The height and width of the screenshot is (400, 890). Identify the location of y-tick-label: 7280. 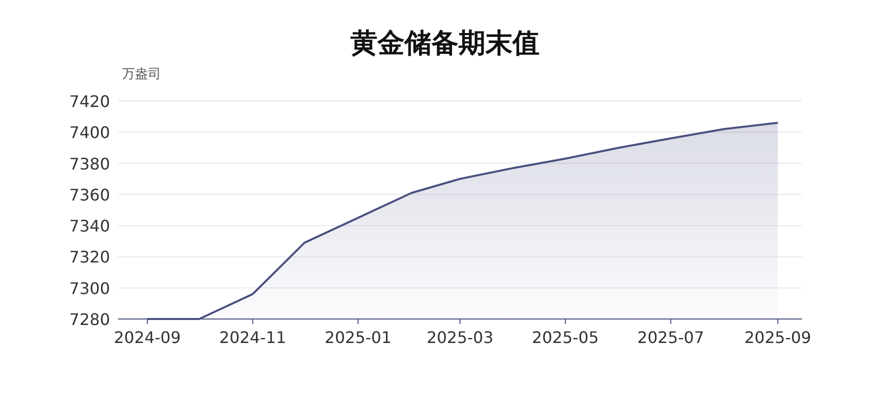
(89, 319).